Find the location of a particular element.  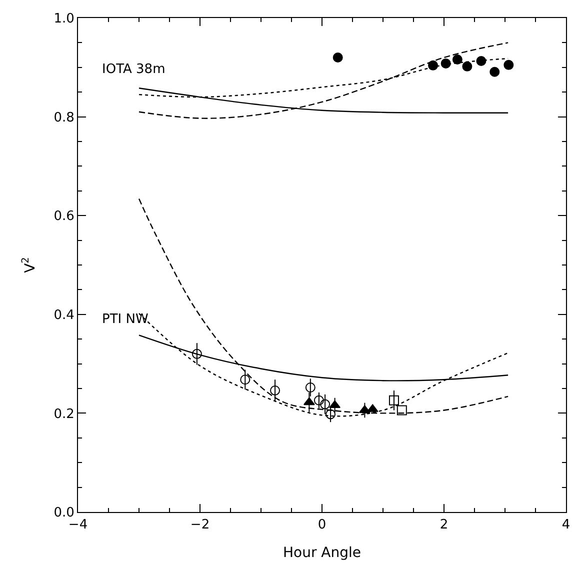

annotation: IOTA 38m is located at coordinates (134, 69).